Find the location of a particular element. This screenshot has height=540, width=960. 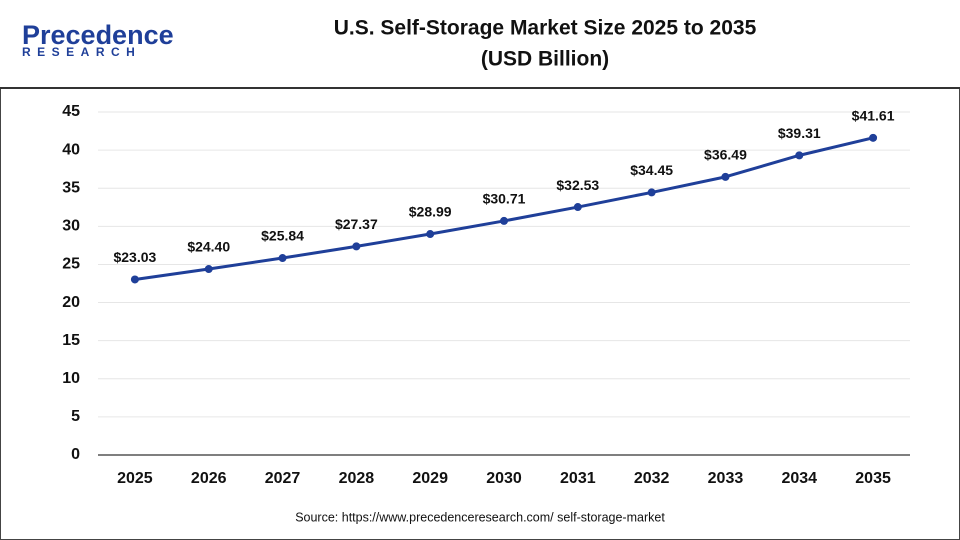

y-tick-label: 45 is located at coordinates (71, 111).